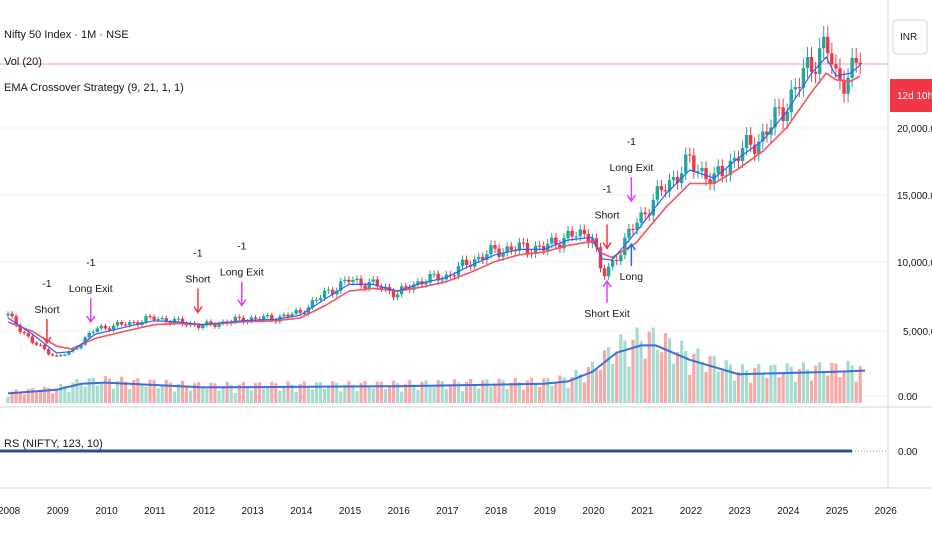 This screenshot has width=932, height=550. Describe the element at coordinates (53, 444) in the screenshot. I see `legend-rs: RS (NIFTY, 123, 10)` at that location.